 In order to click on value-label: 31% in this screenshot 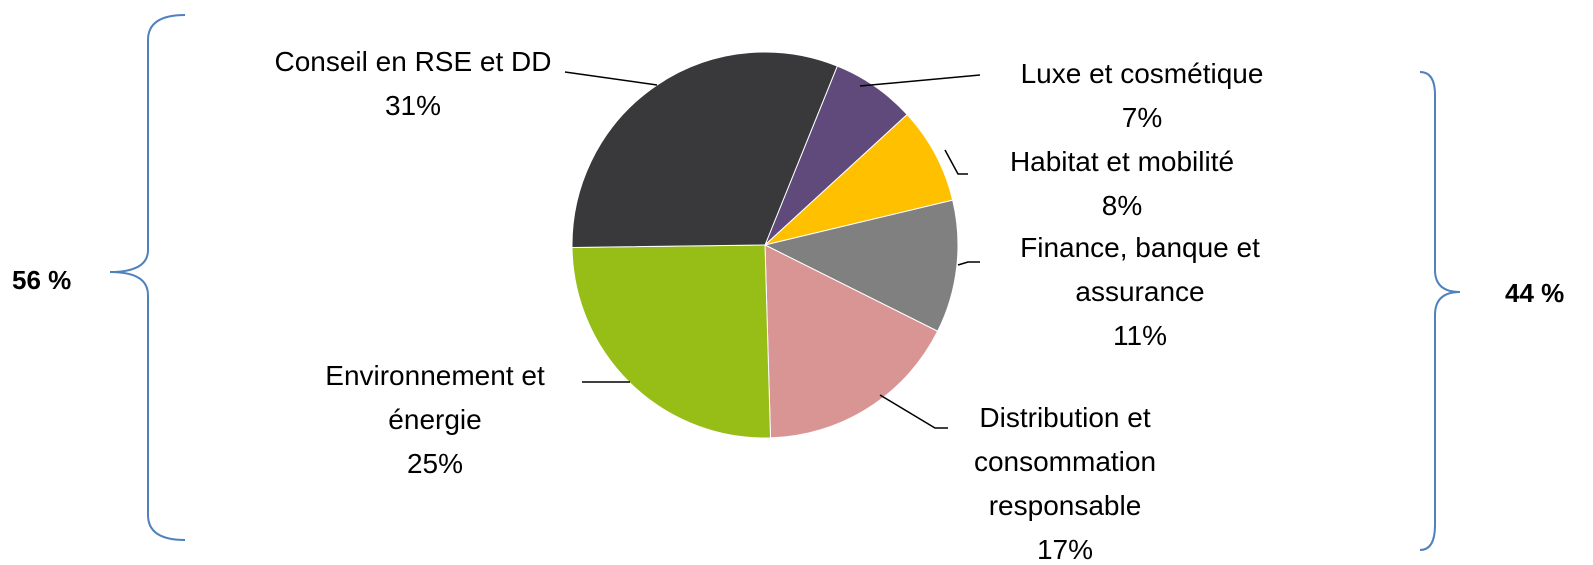, I will do `click(413, 105)`.